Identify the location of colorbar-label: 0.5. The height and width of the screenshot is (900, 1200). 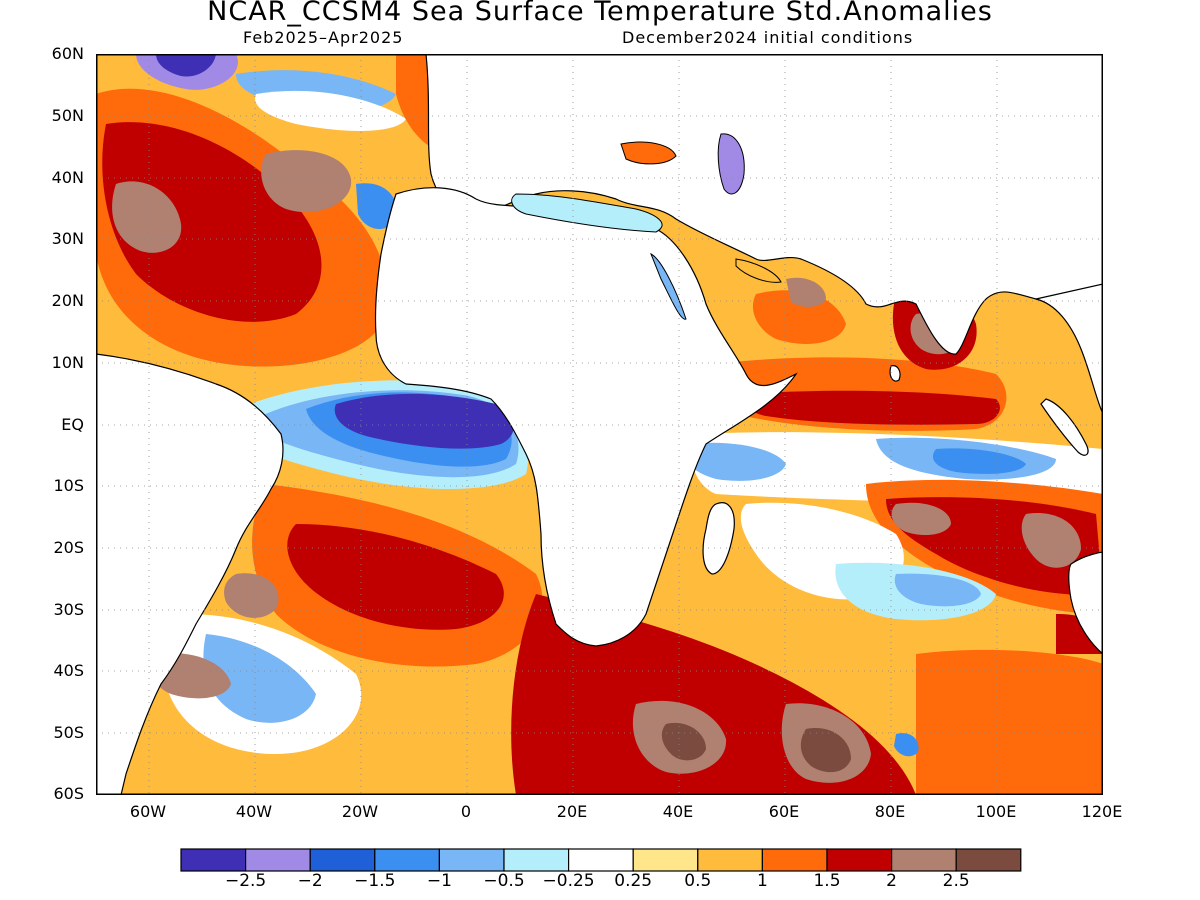
(698, 881).